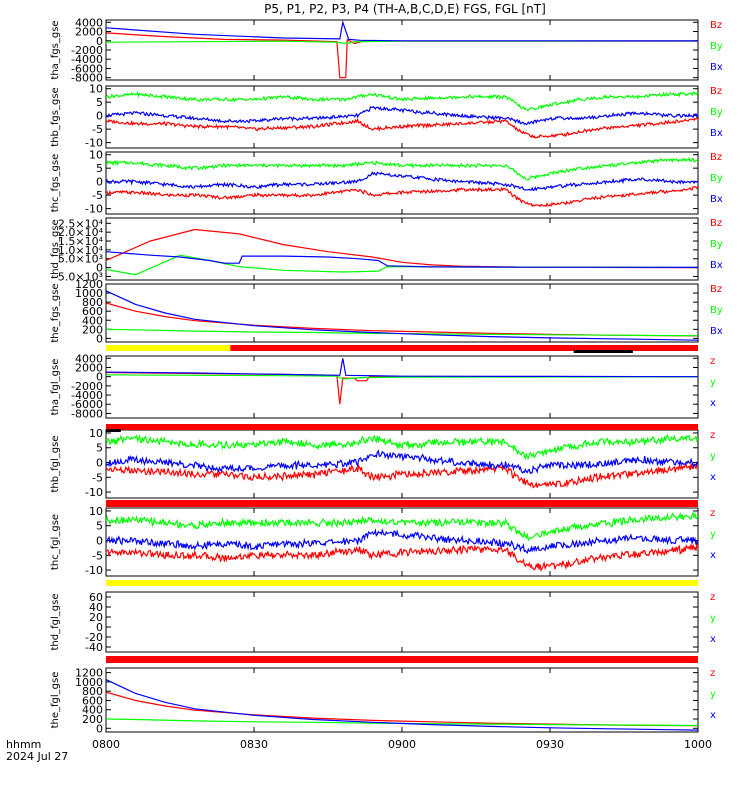 This screenshot has width=750, height=800. What do you see at coordinates (81, 232) in the screenshot?
I see `y-tick-label: 2.0×10⁴` at bounding box center [81, 232].